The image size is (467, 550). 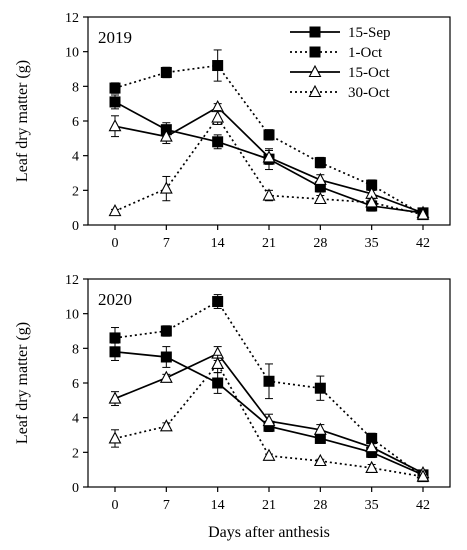 I want to click on legend-label: 30-Oct, so click(x=369, y=93).